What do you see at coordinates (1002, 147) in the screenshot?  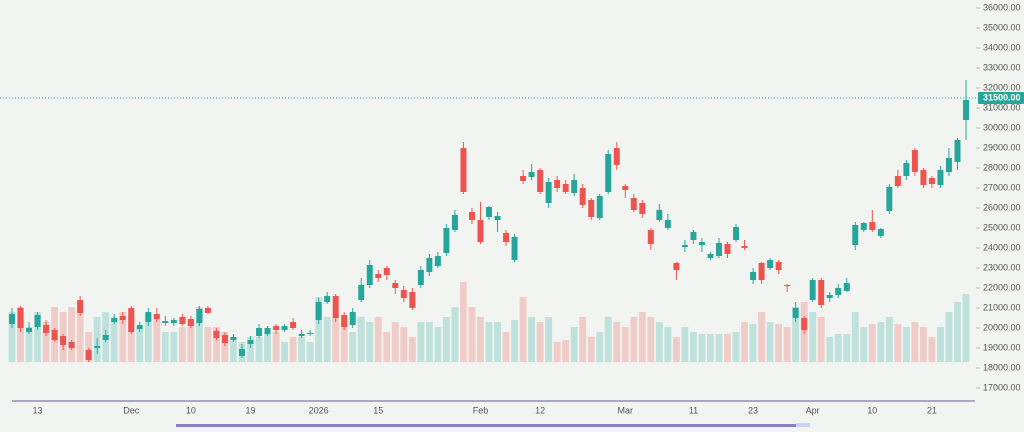 I see `y-tick-label: 29000.00` at bounding box center [1002, 147].